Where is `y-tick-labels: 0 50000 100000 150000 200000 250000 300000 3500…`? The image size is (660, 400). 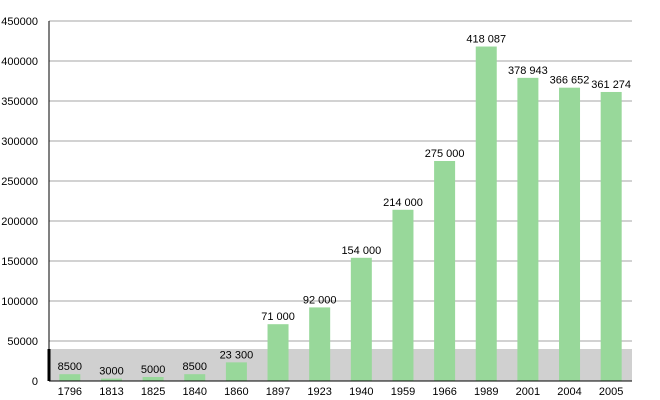
y-tick-labels: 0 50000 100000 150000 200000 250000 300000 3500… is located at coordinates (19, 202).